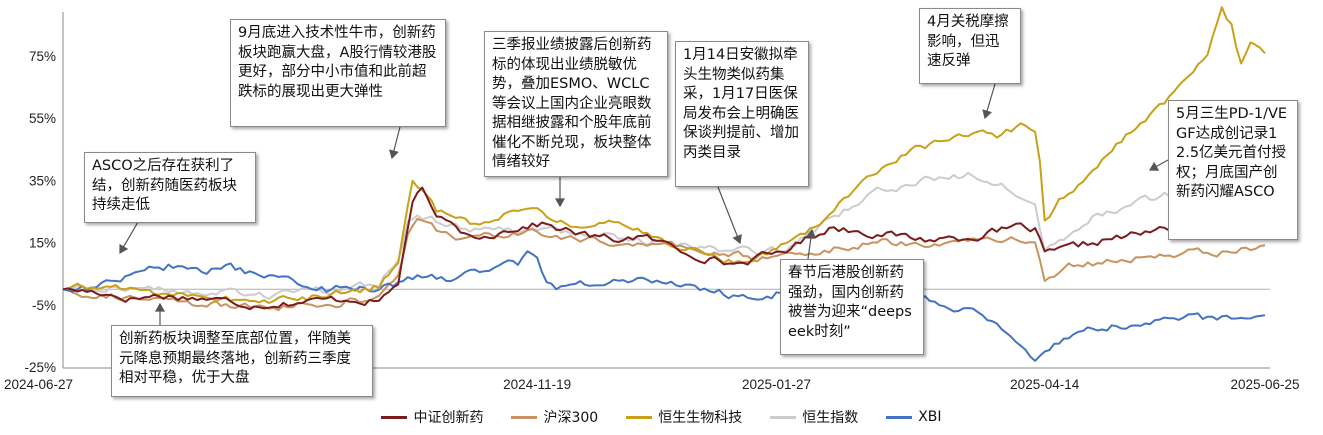  Describe the element at coordinates (729, 215) in the screenshot. I see `annotation-arrow` at that location.